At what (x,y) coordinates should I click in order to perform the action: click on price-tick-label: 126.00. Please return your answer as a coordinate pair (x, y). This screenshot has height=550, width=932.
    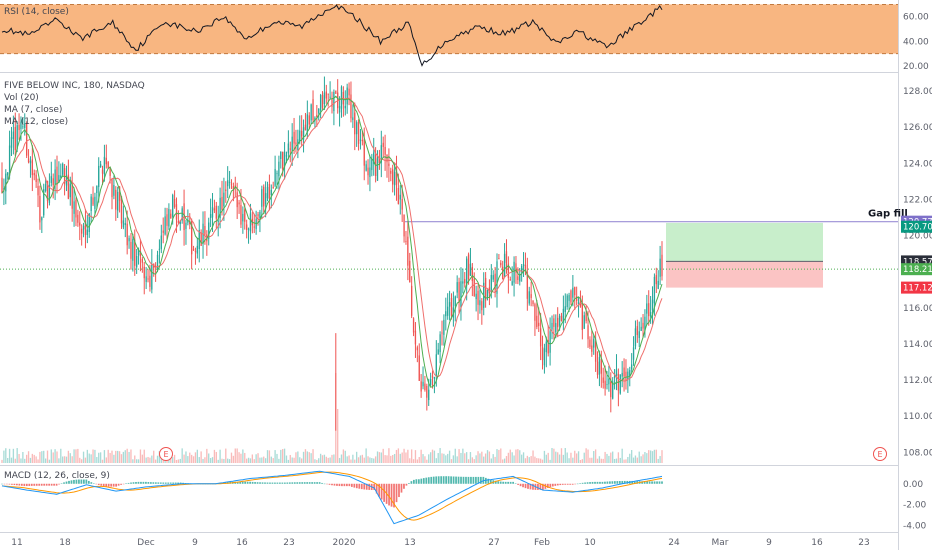
    Looking at the image, I should click on (917, 128).